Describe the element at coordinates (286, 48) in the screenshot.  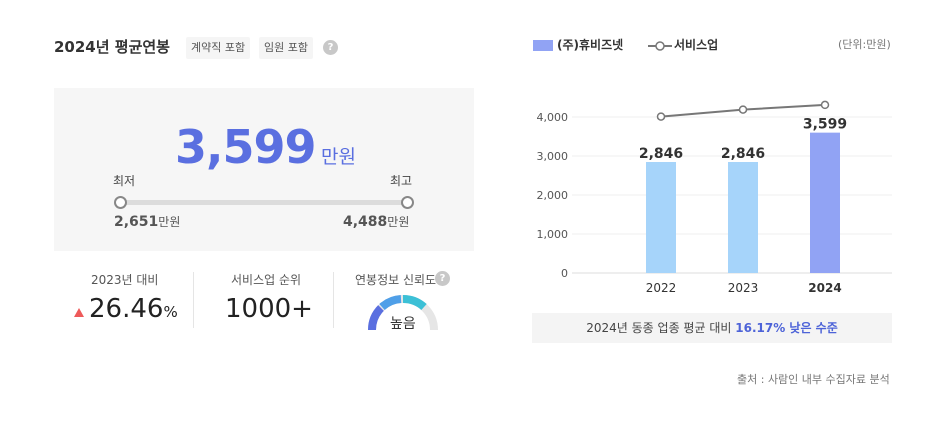
I see `executive-included-tag: 임원 포함` at that location.